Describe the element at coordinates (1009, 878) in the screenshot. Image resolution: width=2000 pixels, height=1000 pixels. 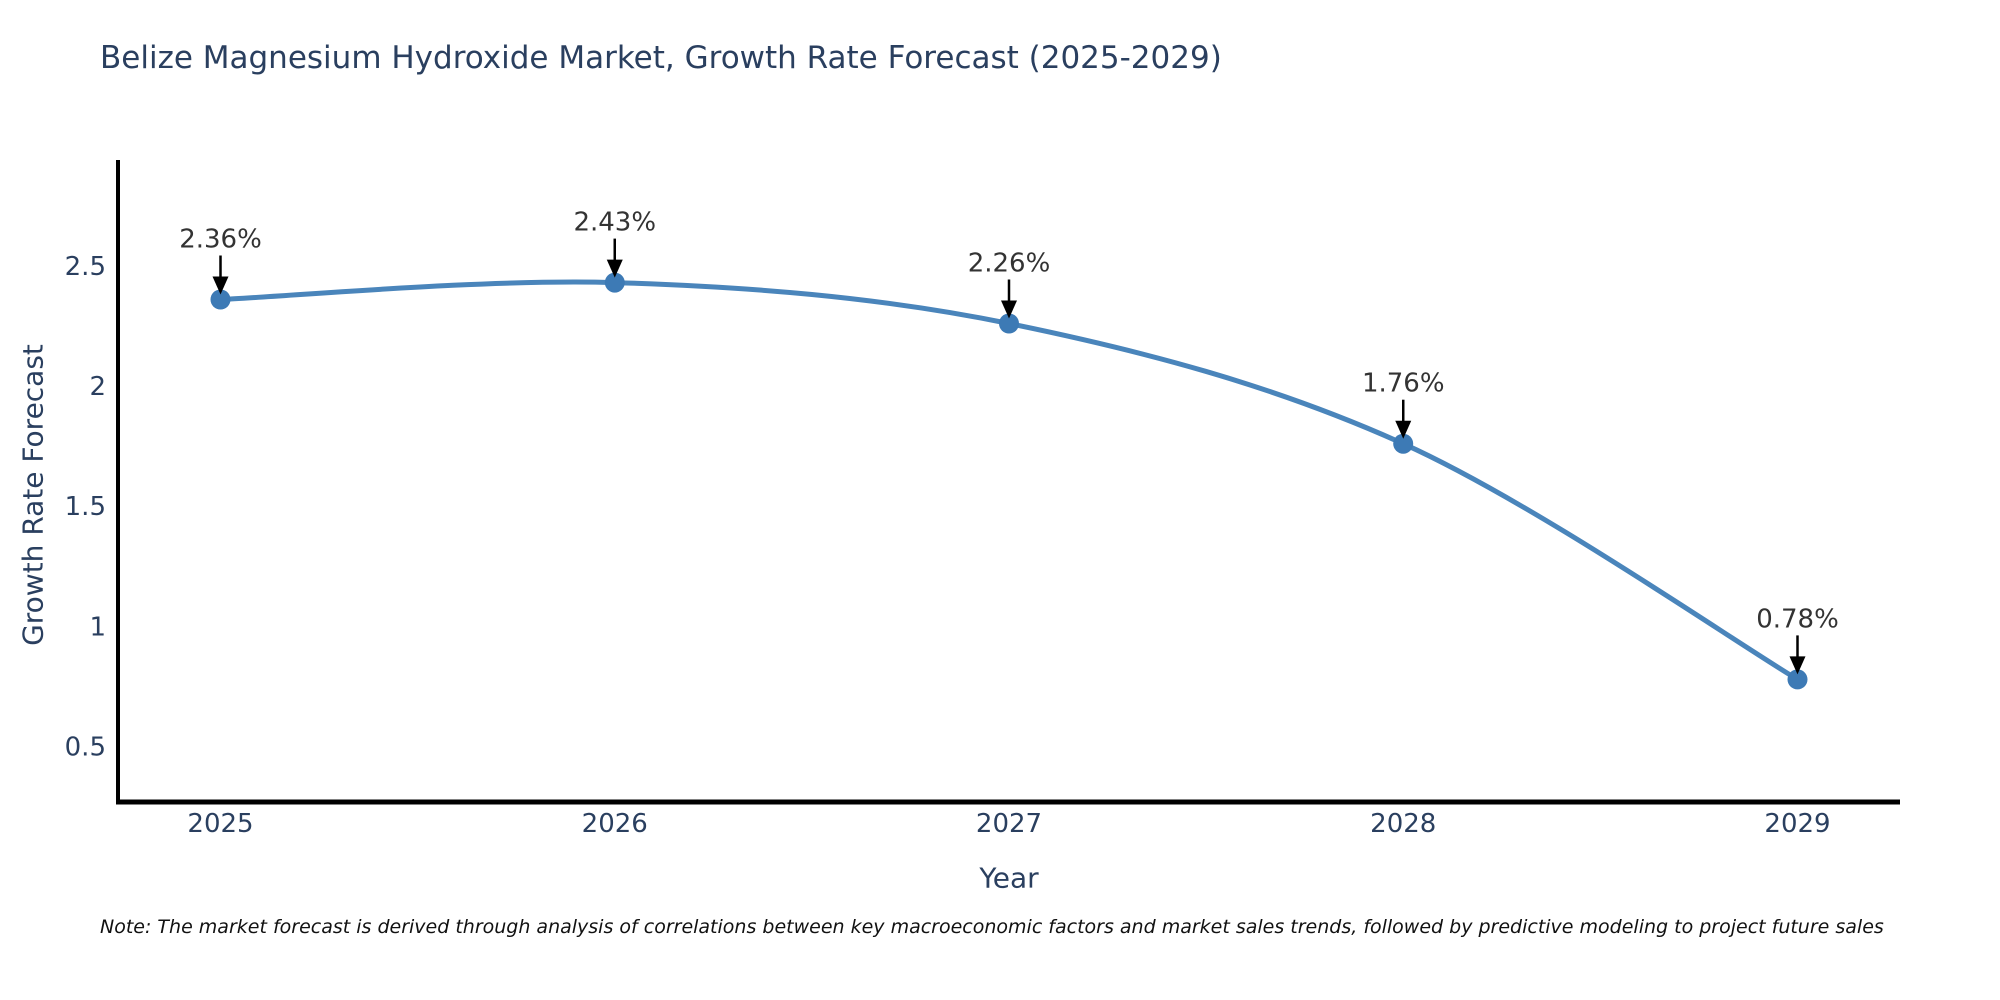
I see `x-axis-title: Year` at that location.